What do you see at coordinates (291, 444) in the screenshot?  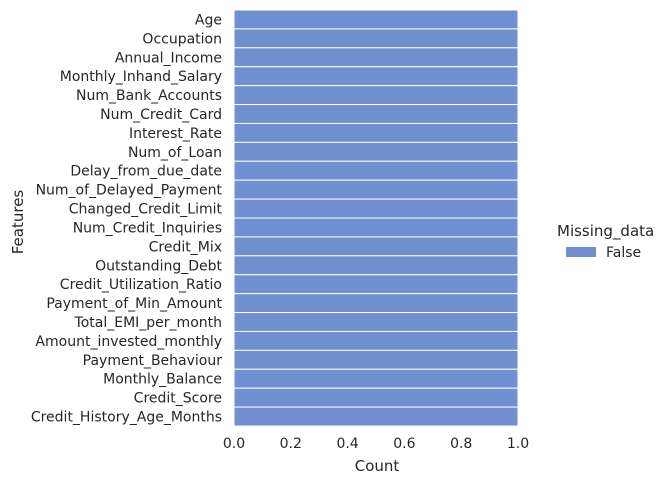 I see `x-tick-label: 0.2` at bounding box center [291, 444].